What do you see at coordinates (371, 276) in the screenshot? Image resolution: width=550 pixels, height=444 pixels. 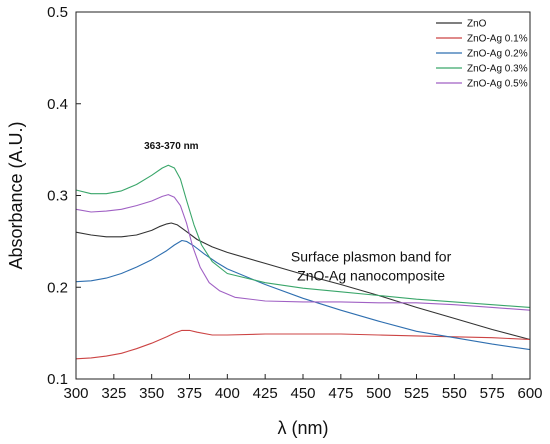 I see `plasmon-band-annotation-line-2: ZnO-Ag nanocomposite` at bounding box center [371, 276].